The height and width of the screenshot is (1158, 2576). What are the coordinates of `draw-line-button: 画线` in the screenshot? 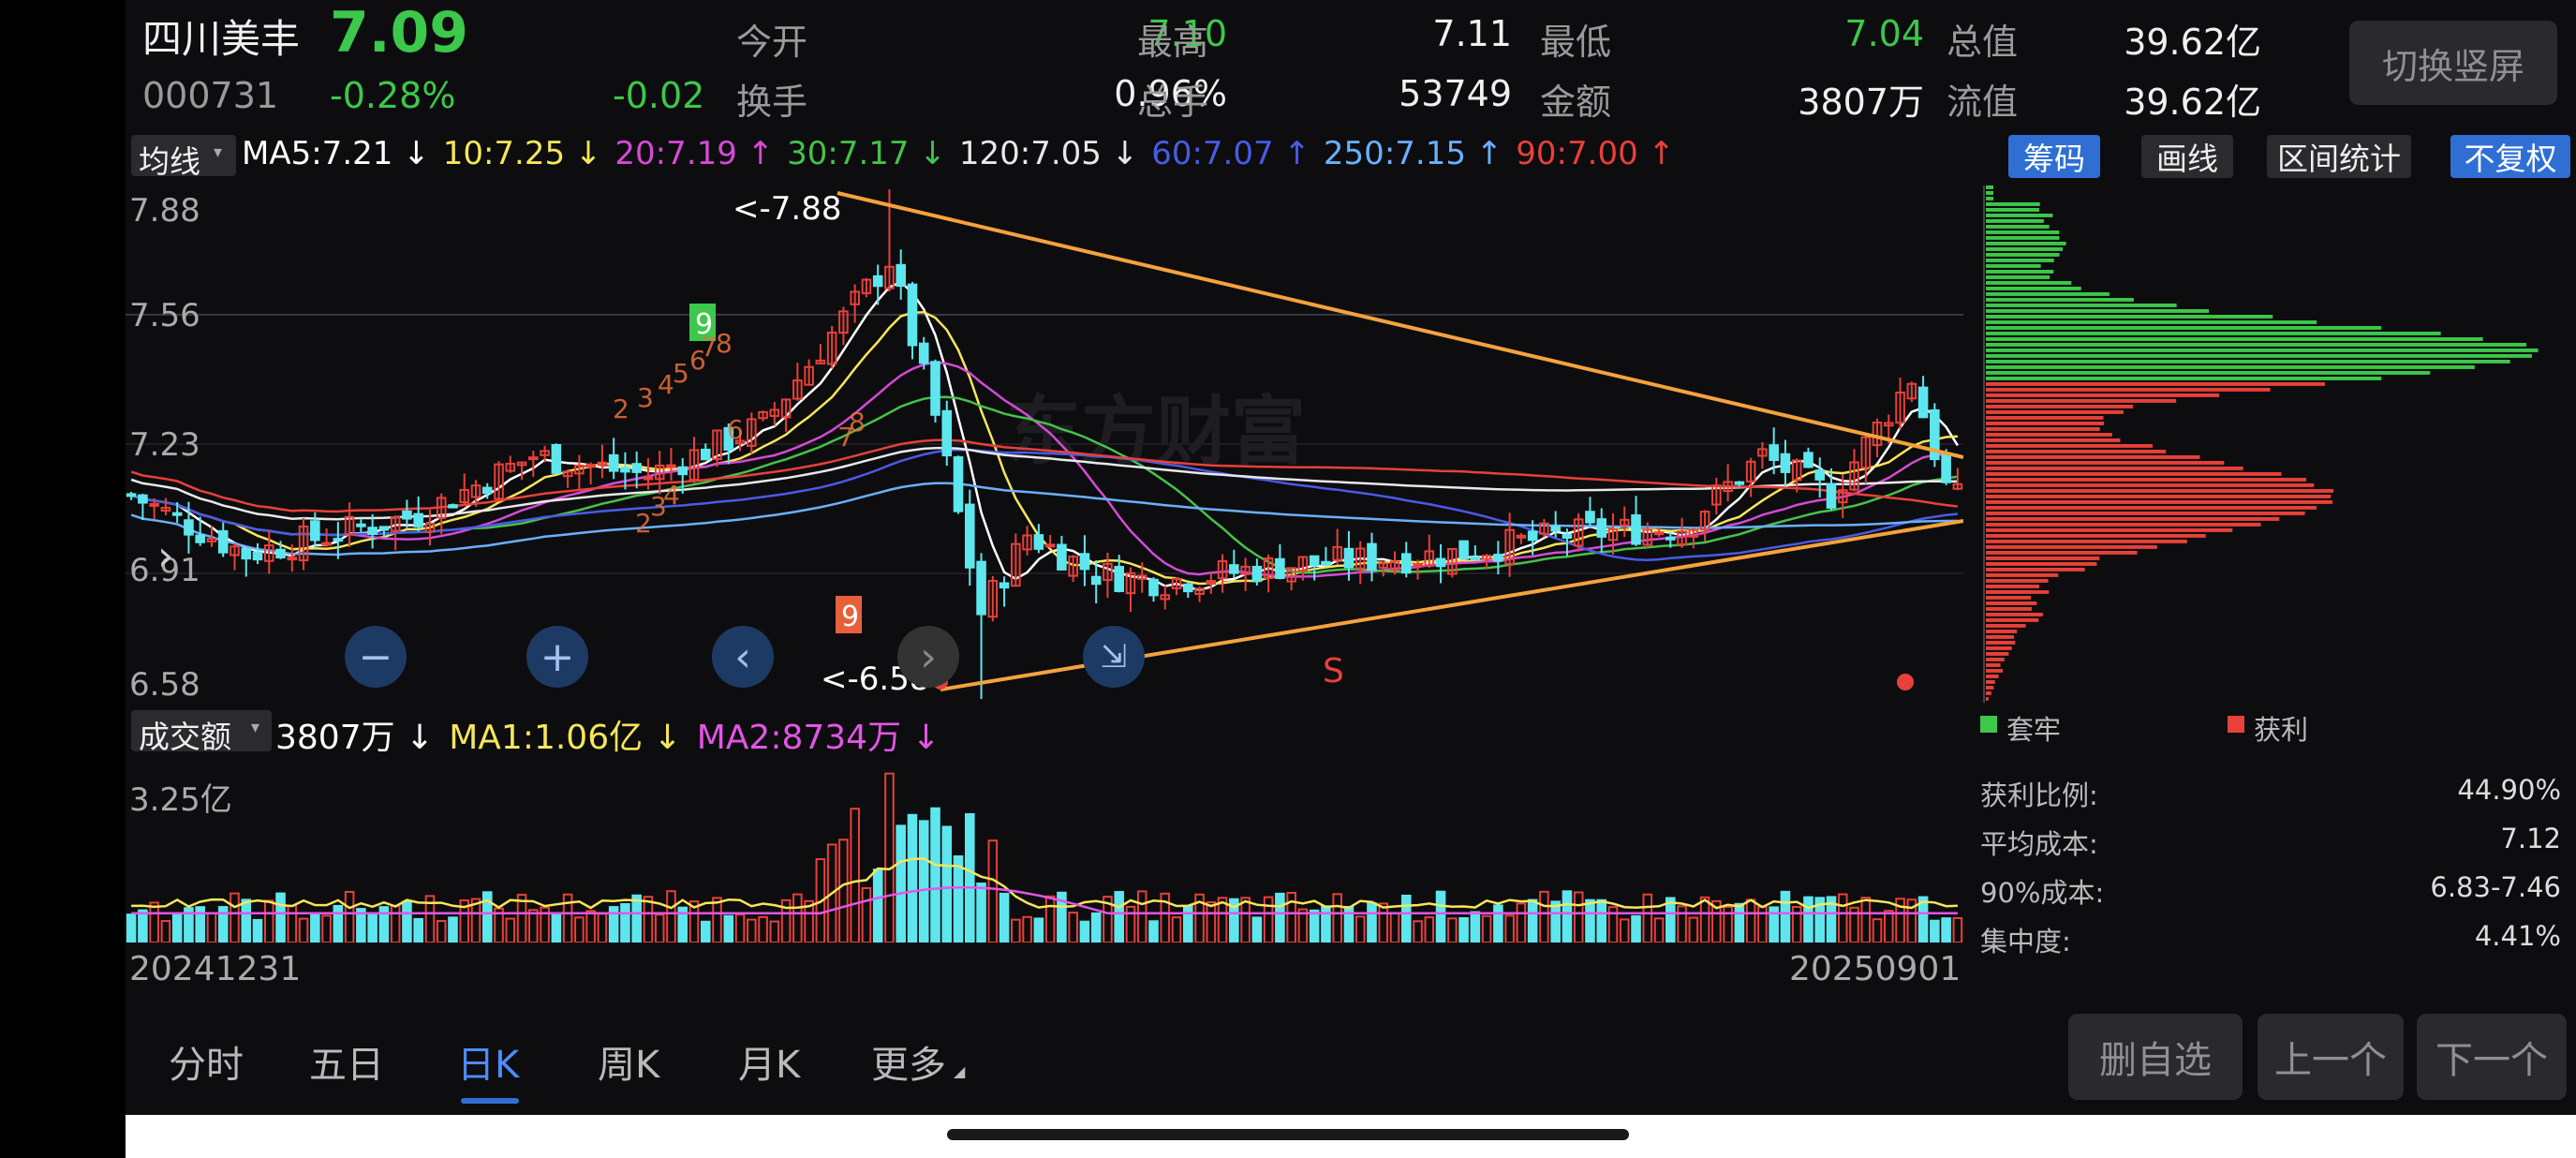 It's located at (2187, 156).